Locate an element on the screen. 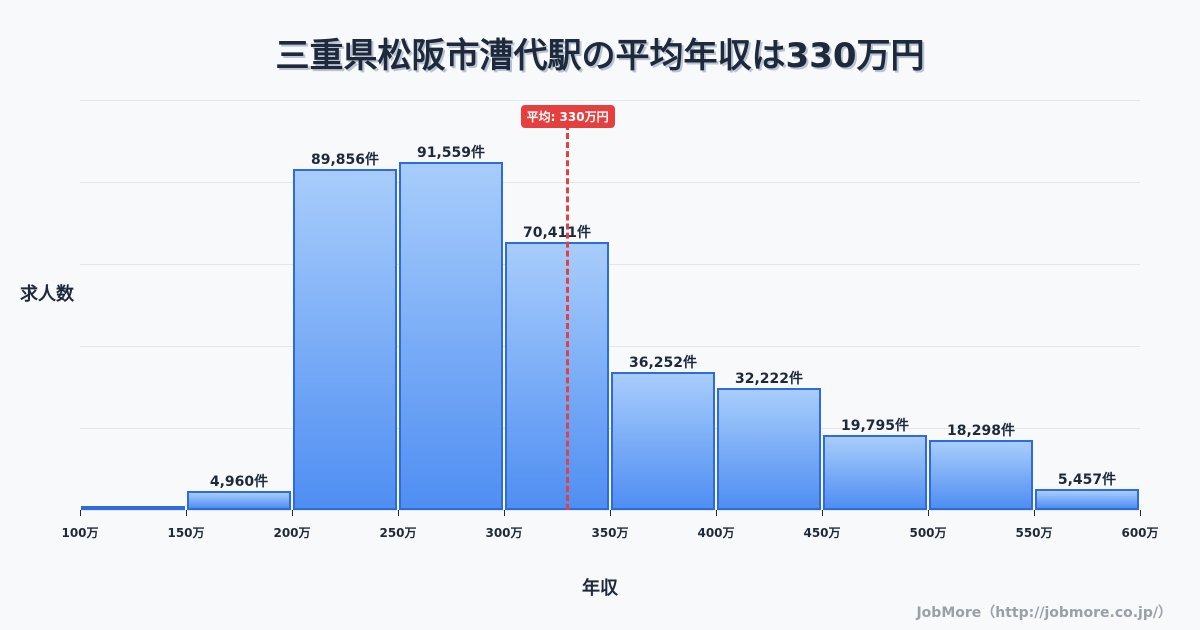 The height and width of the screenshot is (630, 1200). x-axis-label: 年収 is located at coordinates (600, 588).